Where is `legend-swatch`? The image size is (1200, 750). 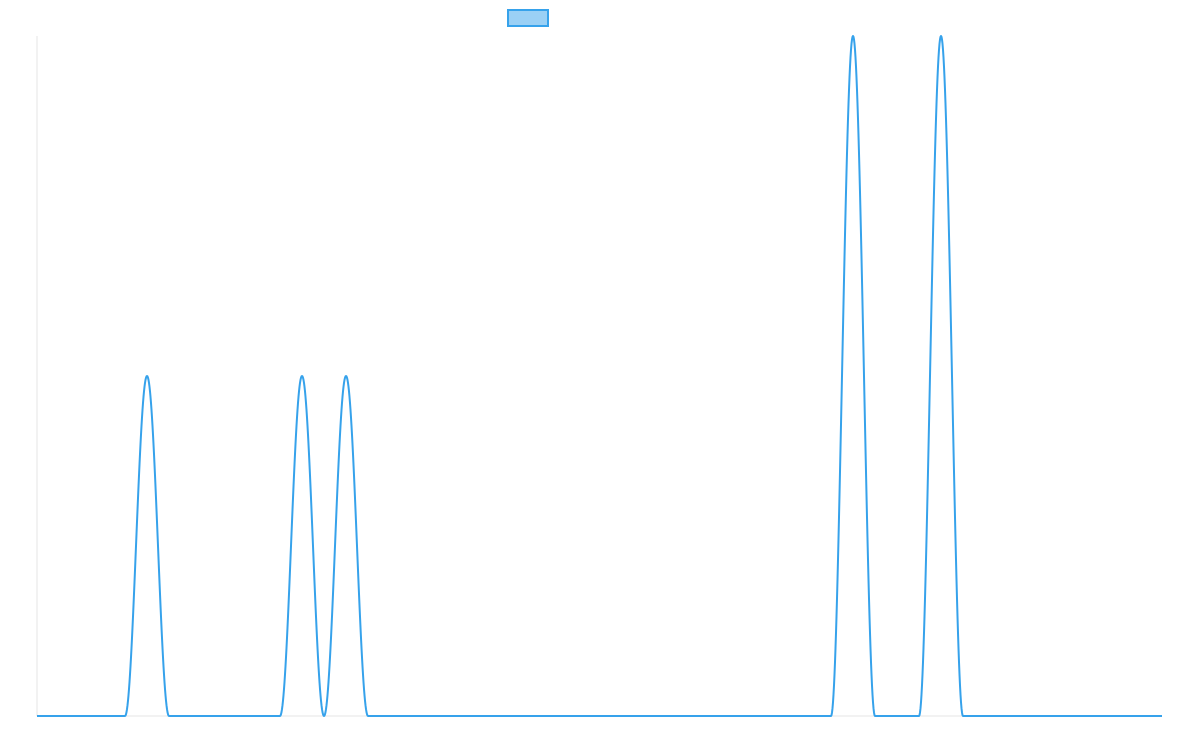 legend-swatch is located at coordinates (528, 18).